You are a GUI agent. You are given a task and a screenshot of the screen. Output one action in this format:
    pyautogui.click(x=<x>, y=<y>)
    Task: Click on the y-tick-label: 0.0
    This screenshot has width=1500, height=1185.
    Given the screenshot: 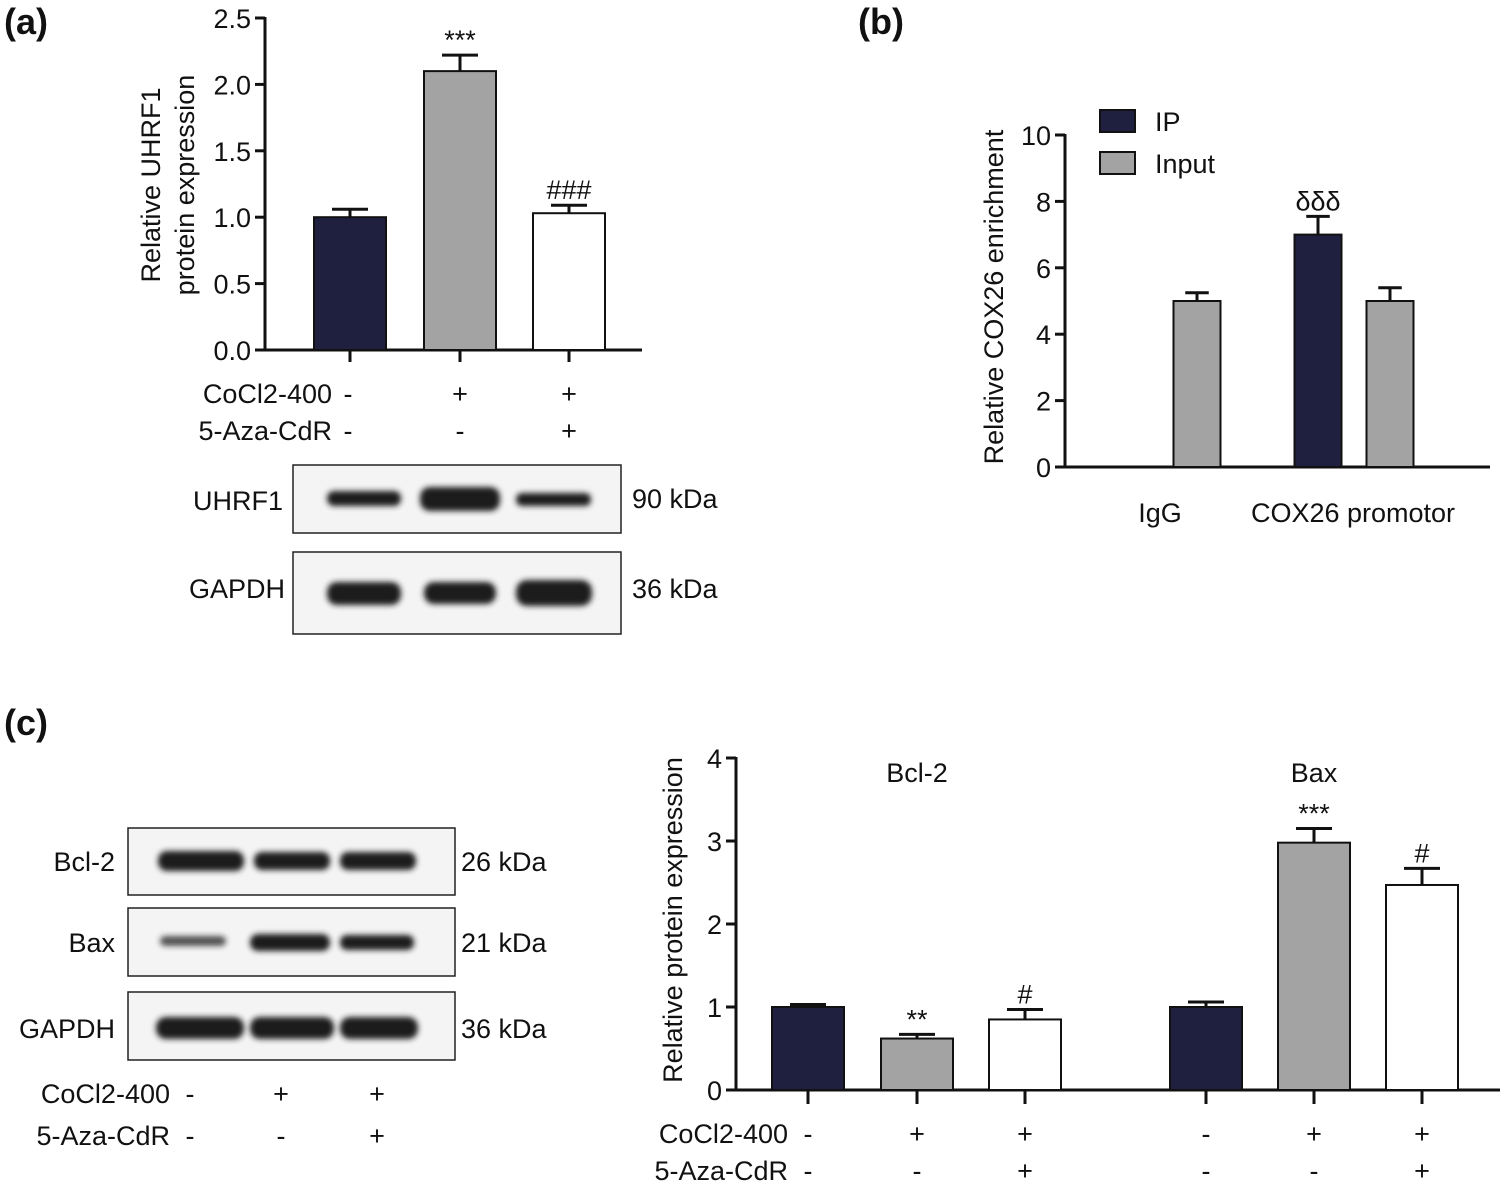 What is the action you would take?
    pyautogui.click(x=232, y=351)
    